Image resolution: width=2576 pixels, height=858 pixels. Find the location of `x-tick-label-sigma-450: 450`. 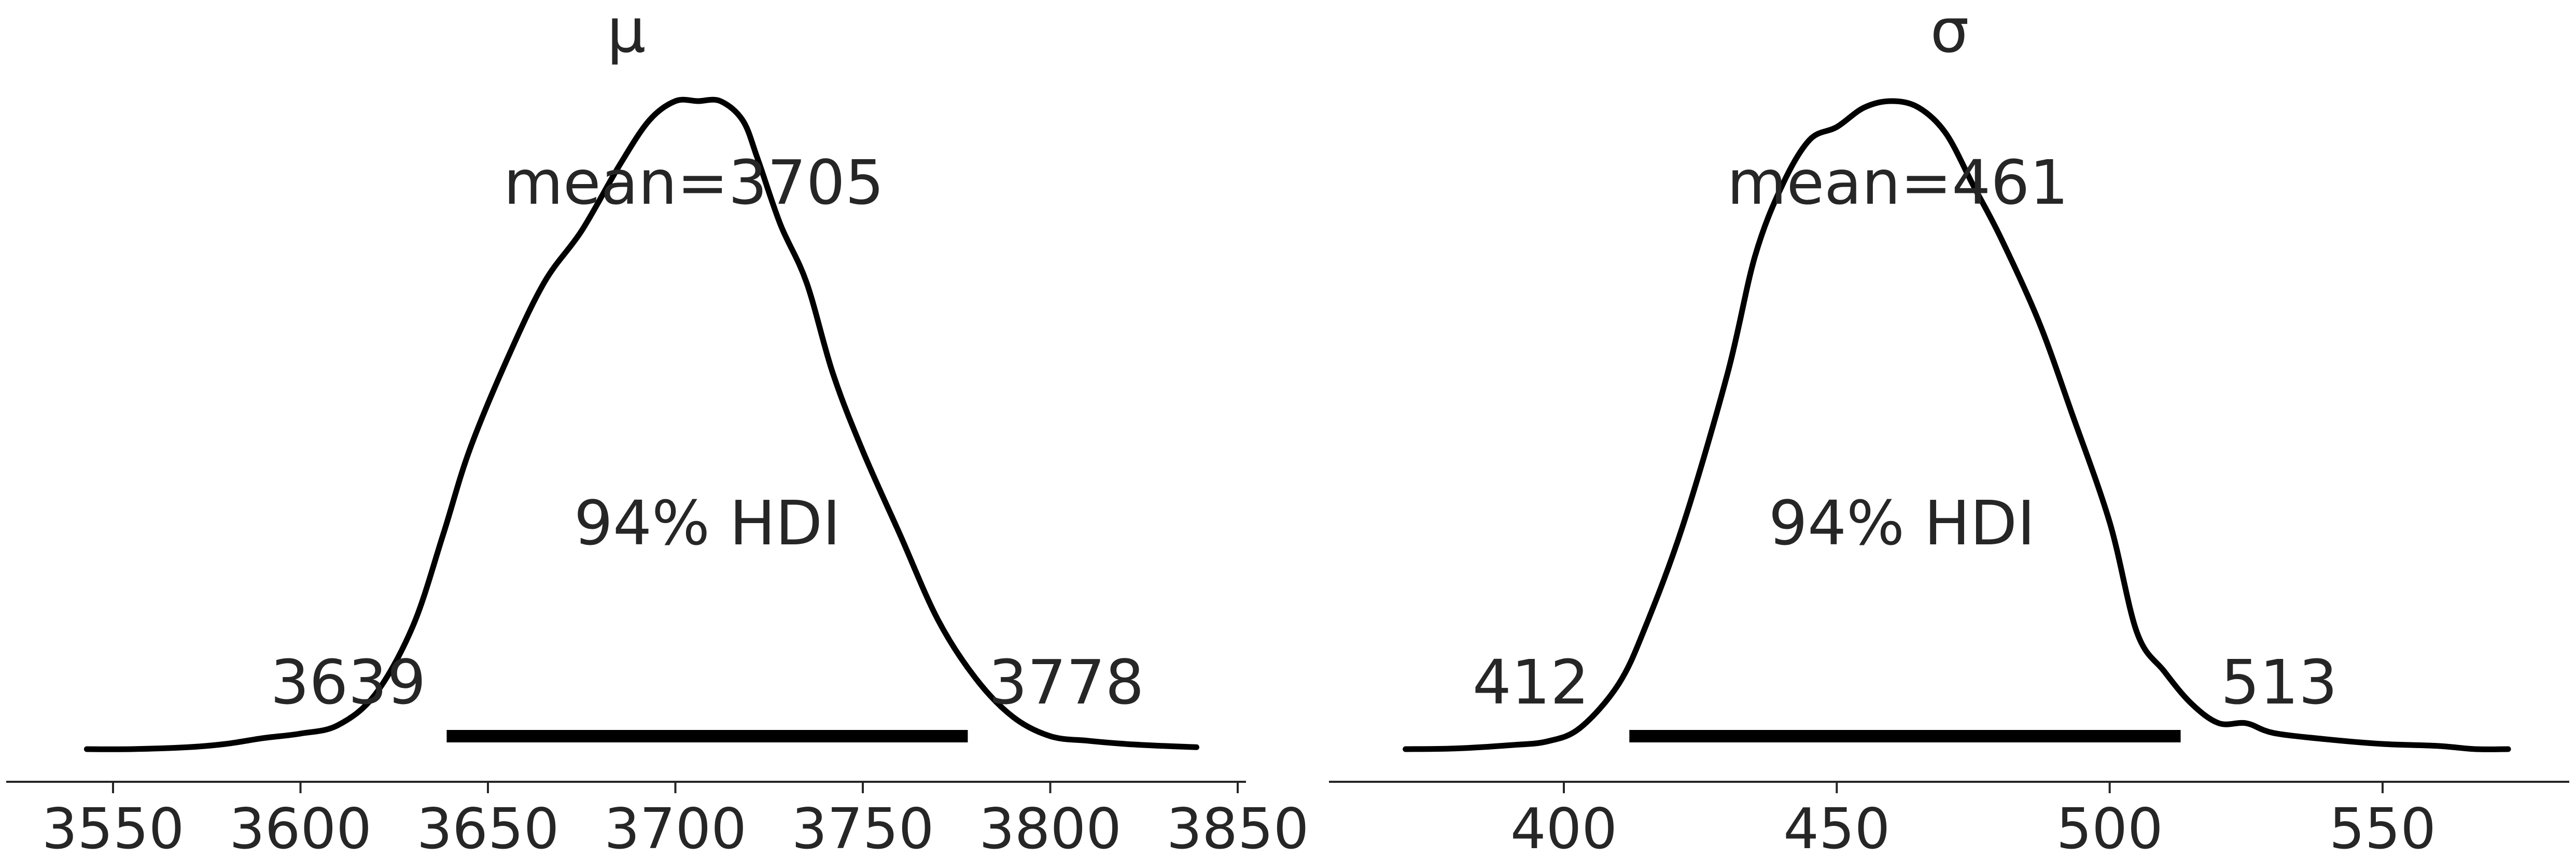

x-tick-label-sigma-450: 450 is located at coordinates (1836, 827).